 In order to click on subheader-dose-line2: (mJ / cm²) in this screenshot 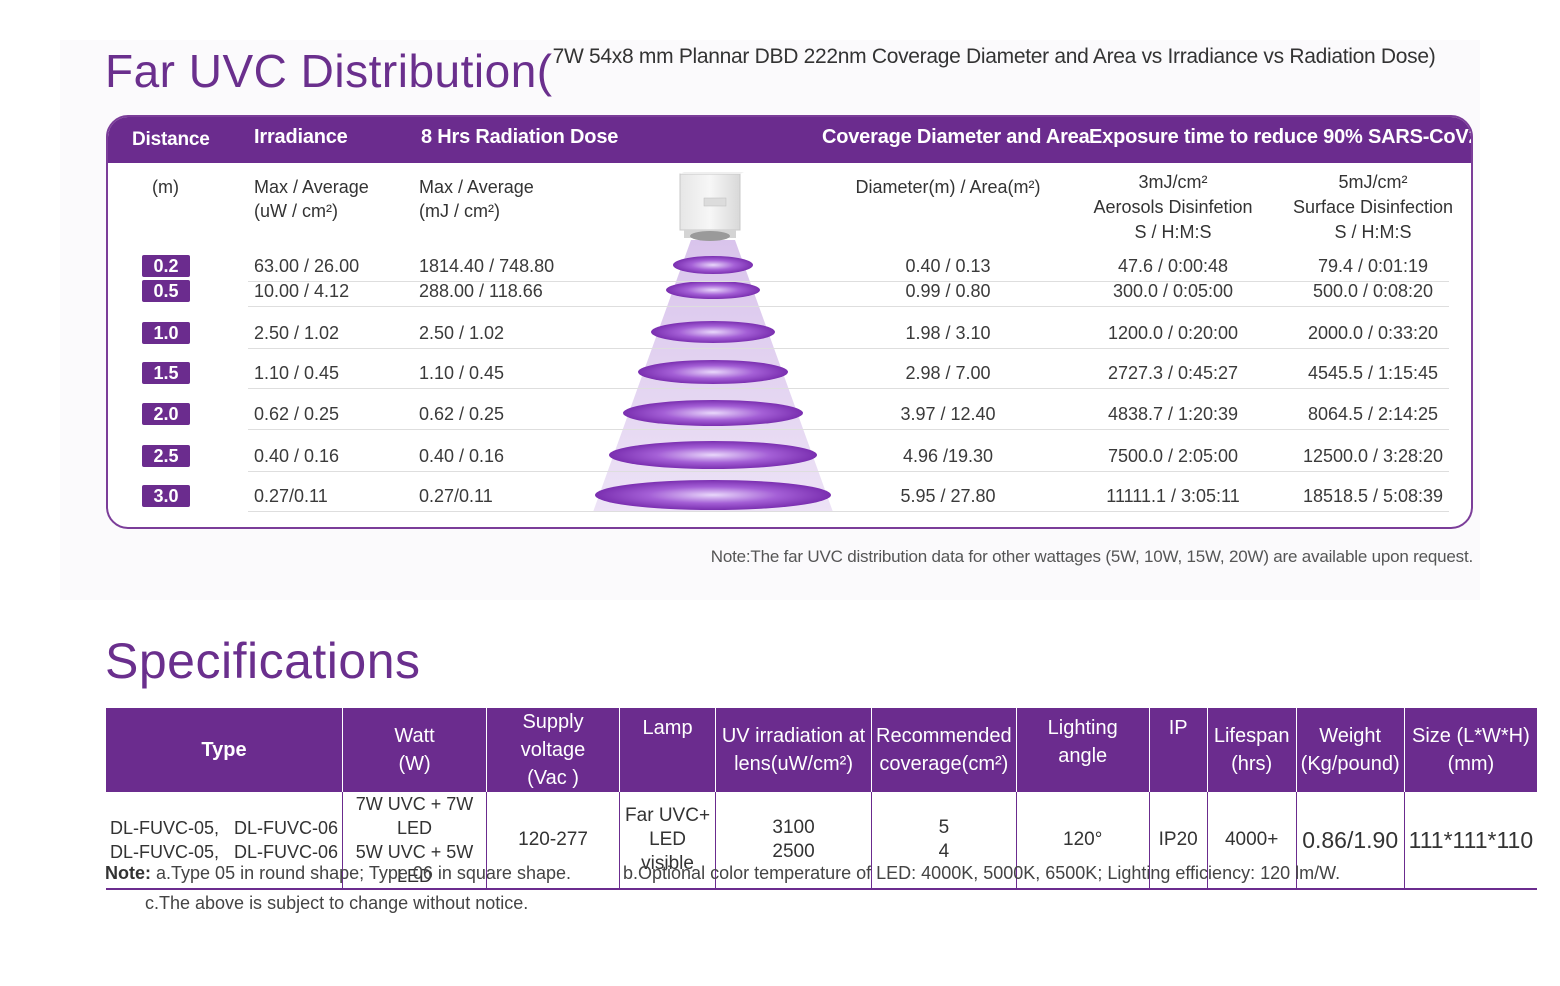, I will do `click(459, 211)`.